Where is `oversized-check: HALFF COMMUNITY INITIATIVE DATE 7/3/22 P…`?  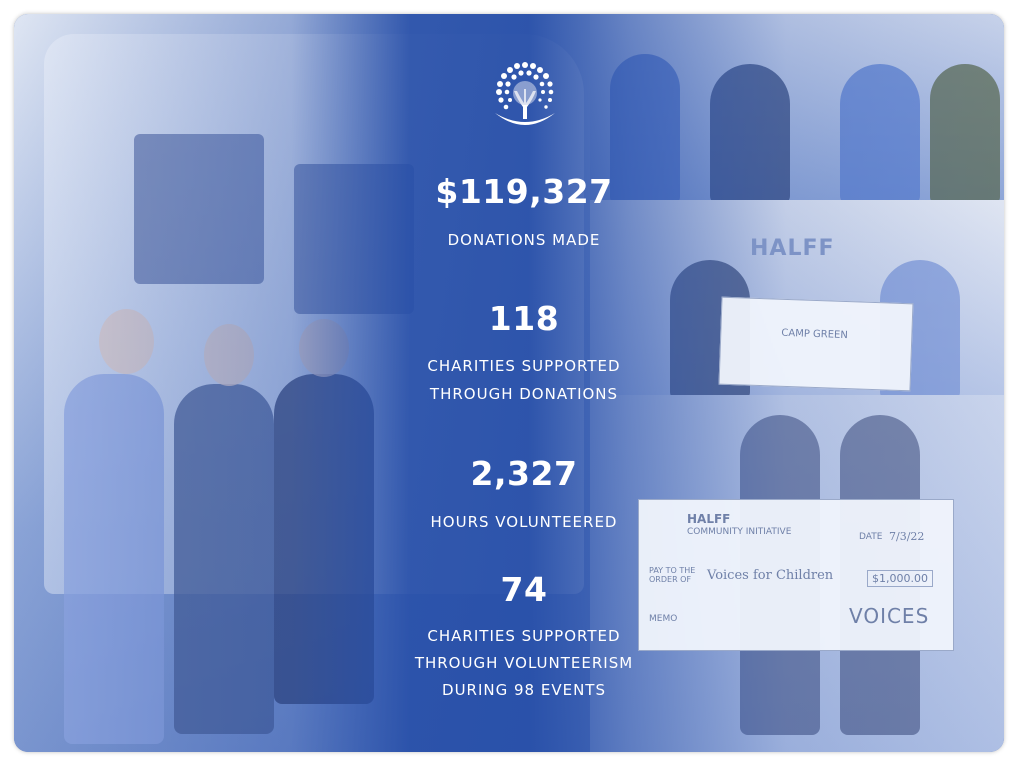 oversized-check: HALFF COMMUNITY INITIATIVE DATE 7/3/22 P… is located at coordinates (796, 575).